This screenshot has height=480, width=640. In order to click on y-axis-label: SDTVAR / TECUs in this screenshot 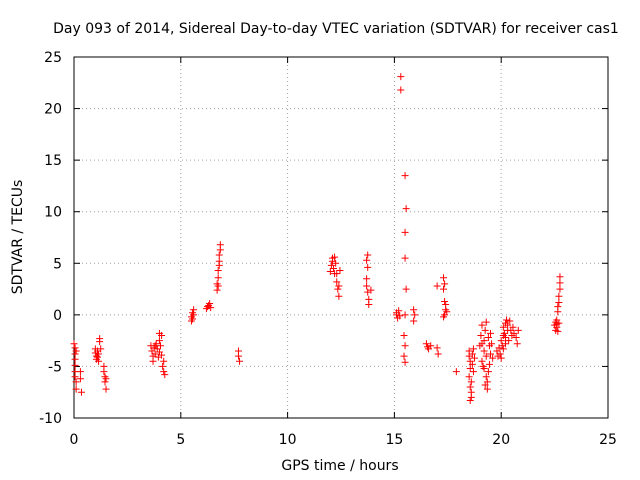, I will do `click(18, 237)`.